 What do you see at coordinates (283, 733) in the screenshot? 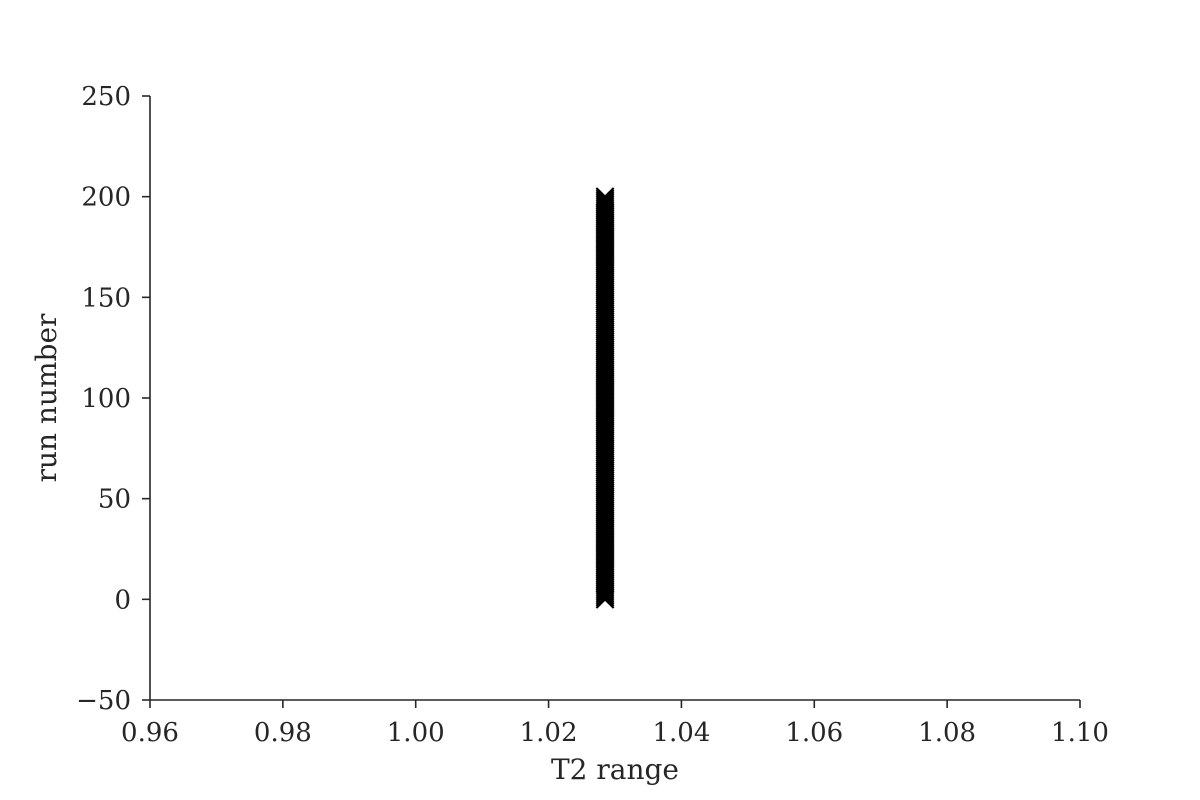
I see `x-tick-label: 0.98` at bounding box center [283, 733].